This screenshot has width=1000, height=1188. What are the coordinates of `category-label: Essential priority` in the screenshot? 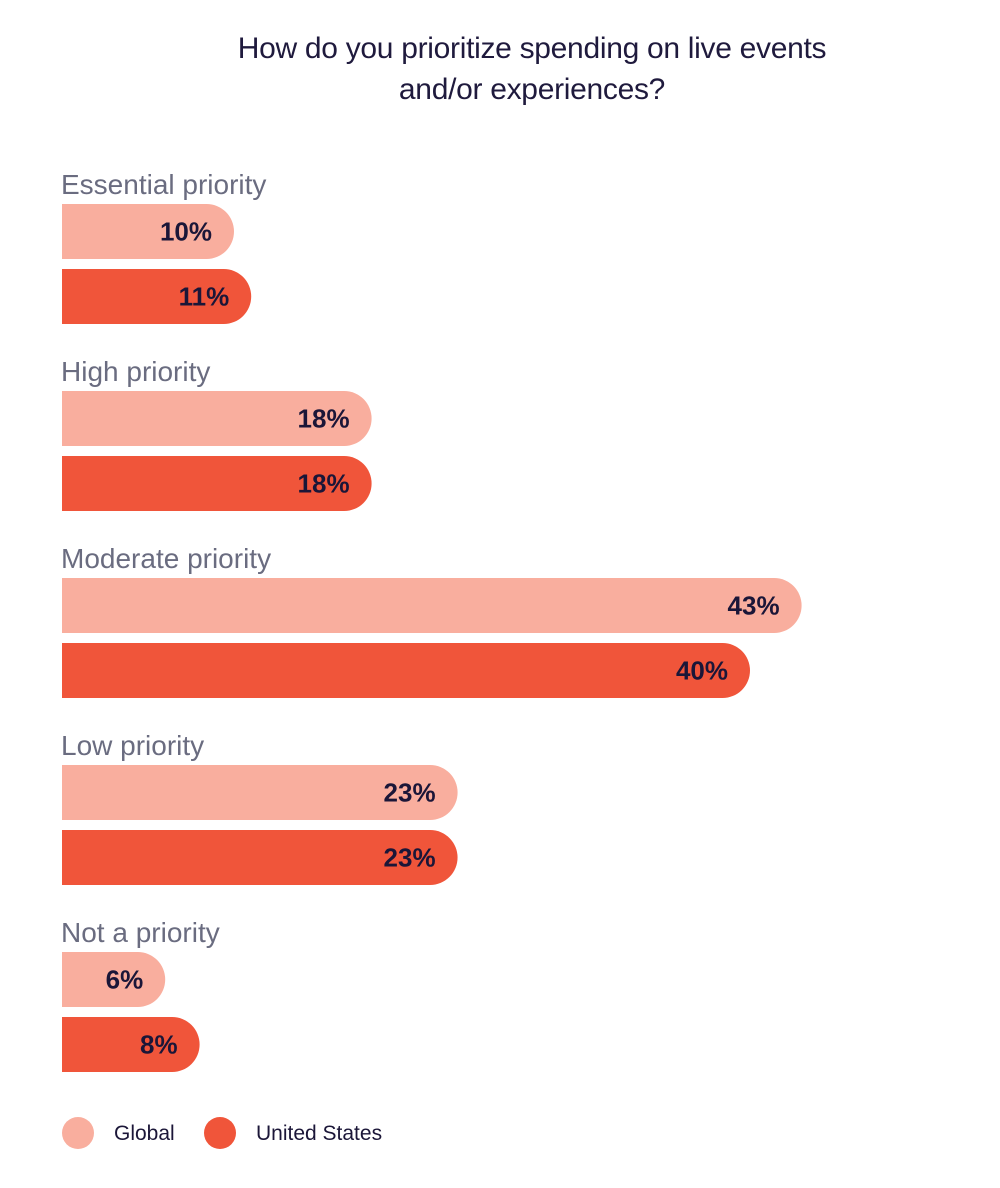 It's located at (163, 184).